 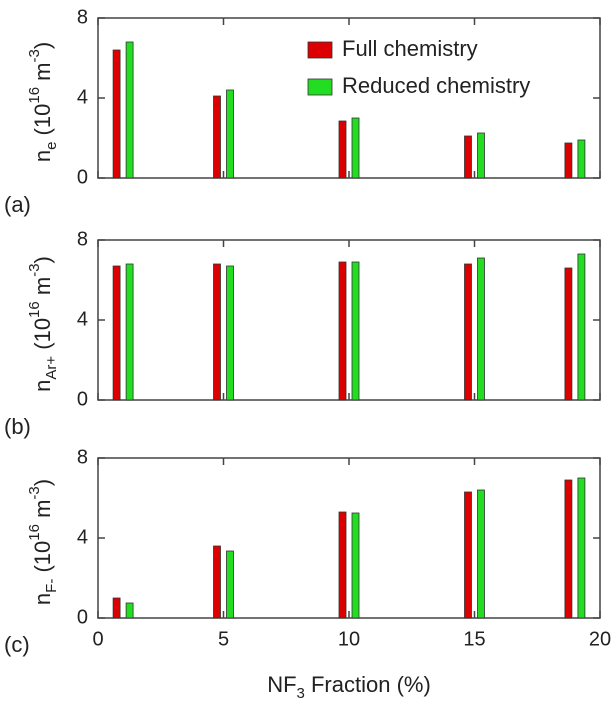 I want to click on x-axis-label-part: Fraction (%), so click(x=368, y=684).